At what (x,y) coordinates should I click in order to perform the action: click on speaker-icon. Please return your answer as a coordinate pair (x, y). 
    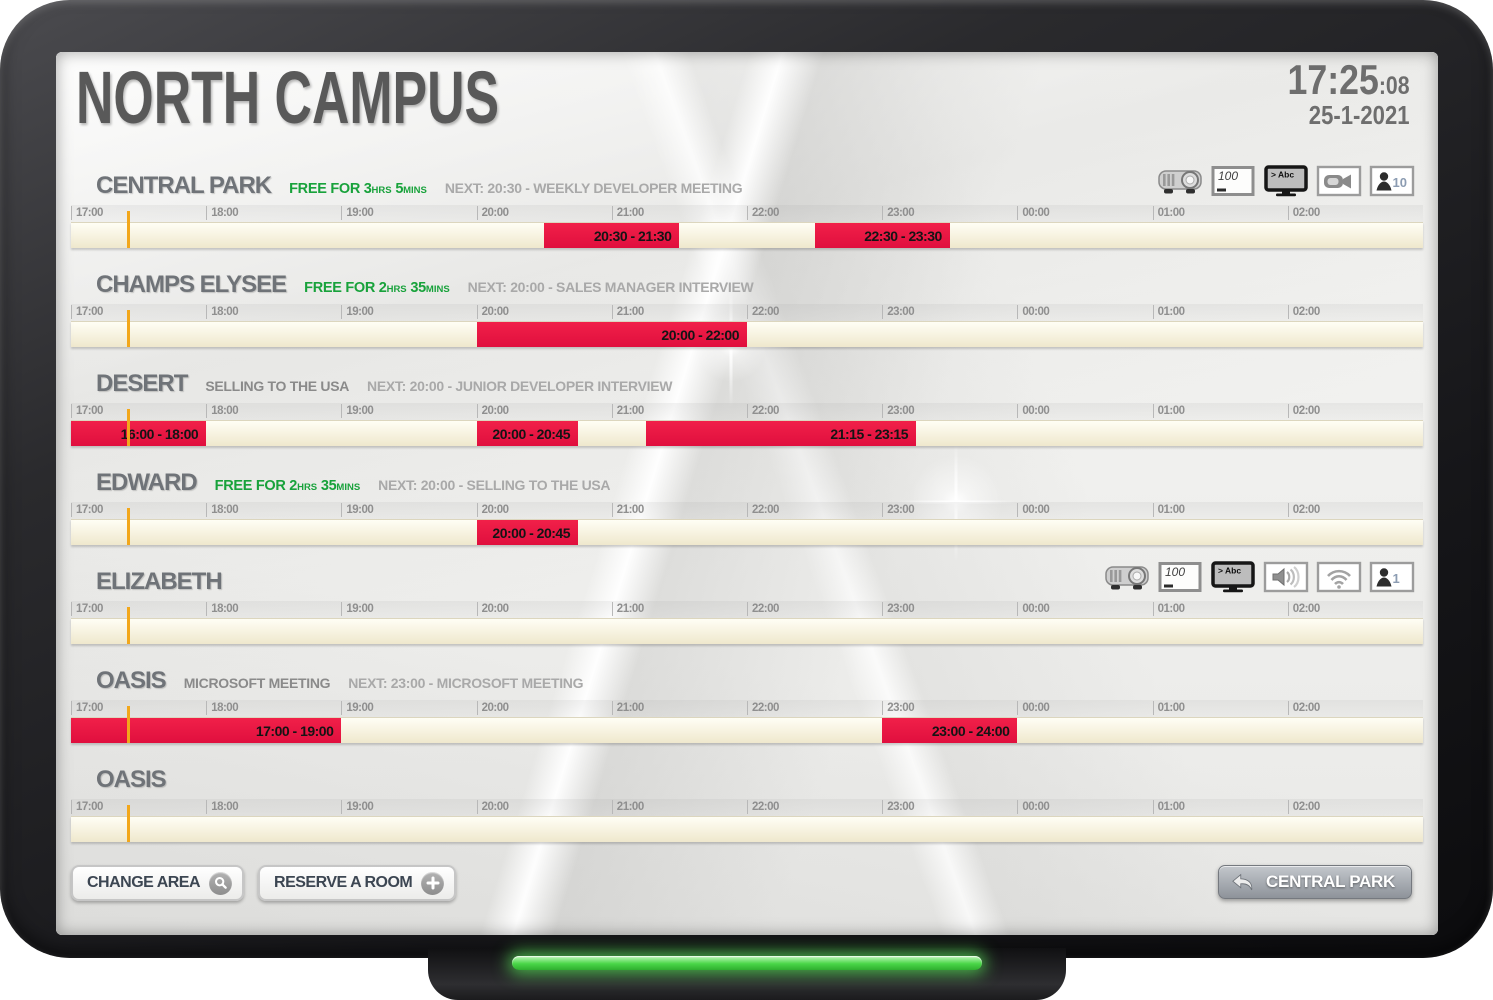
    Looking at the image, I should click on (1286, 577).